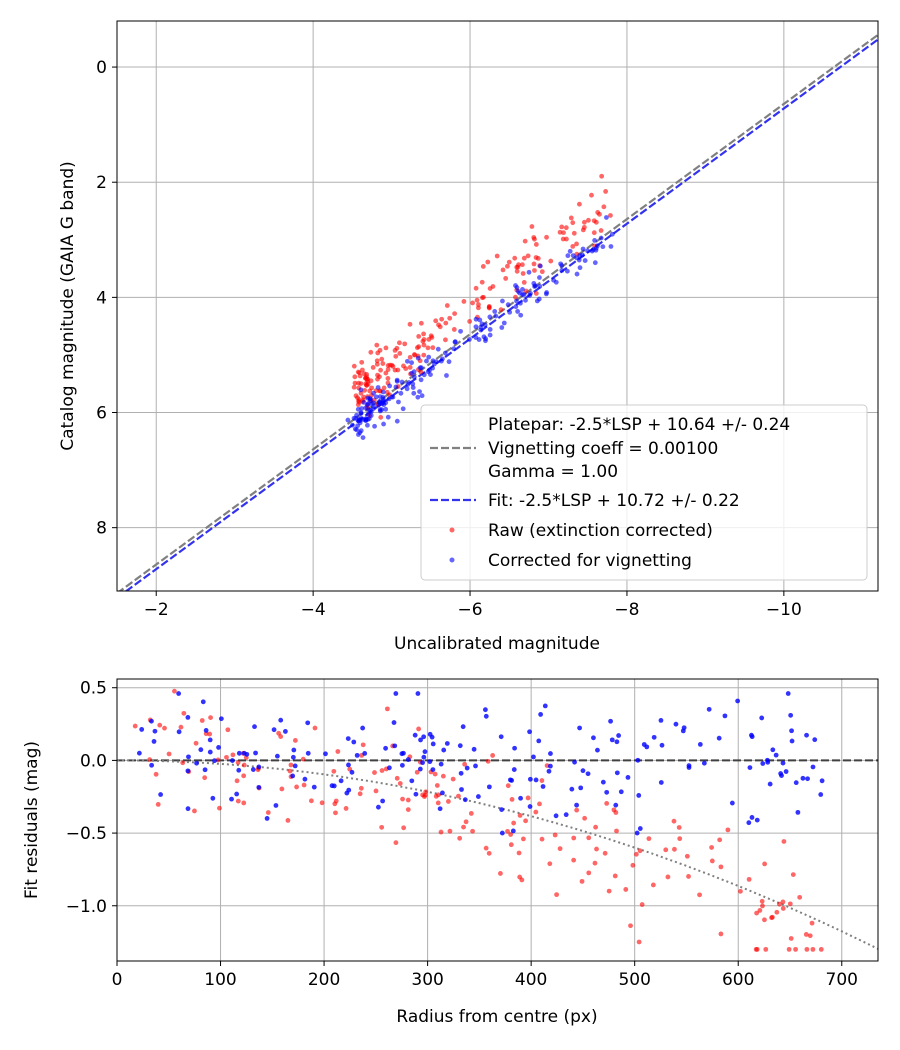 Image resolution: width=900 pixels, height=1050 pixels. What do you see at coordinates (634, 980) in the screenshot?
I see `bot-x-tick-label: 500` at bounding box center [634, 980].